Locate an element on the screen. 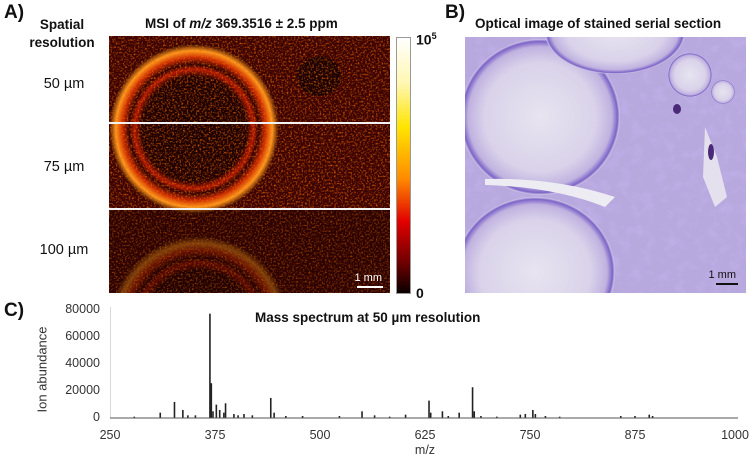 This screenshot has height=459, width=750. panel-a-title: MSI of m/z 369.3516 ± 2.5 ppm is located at coordinates (241, 23).